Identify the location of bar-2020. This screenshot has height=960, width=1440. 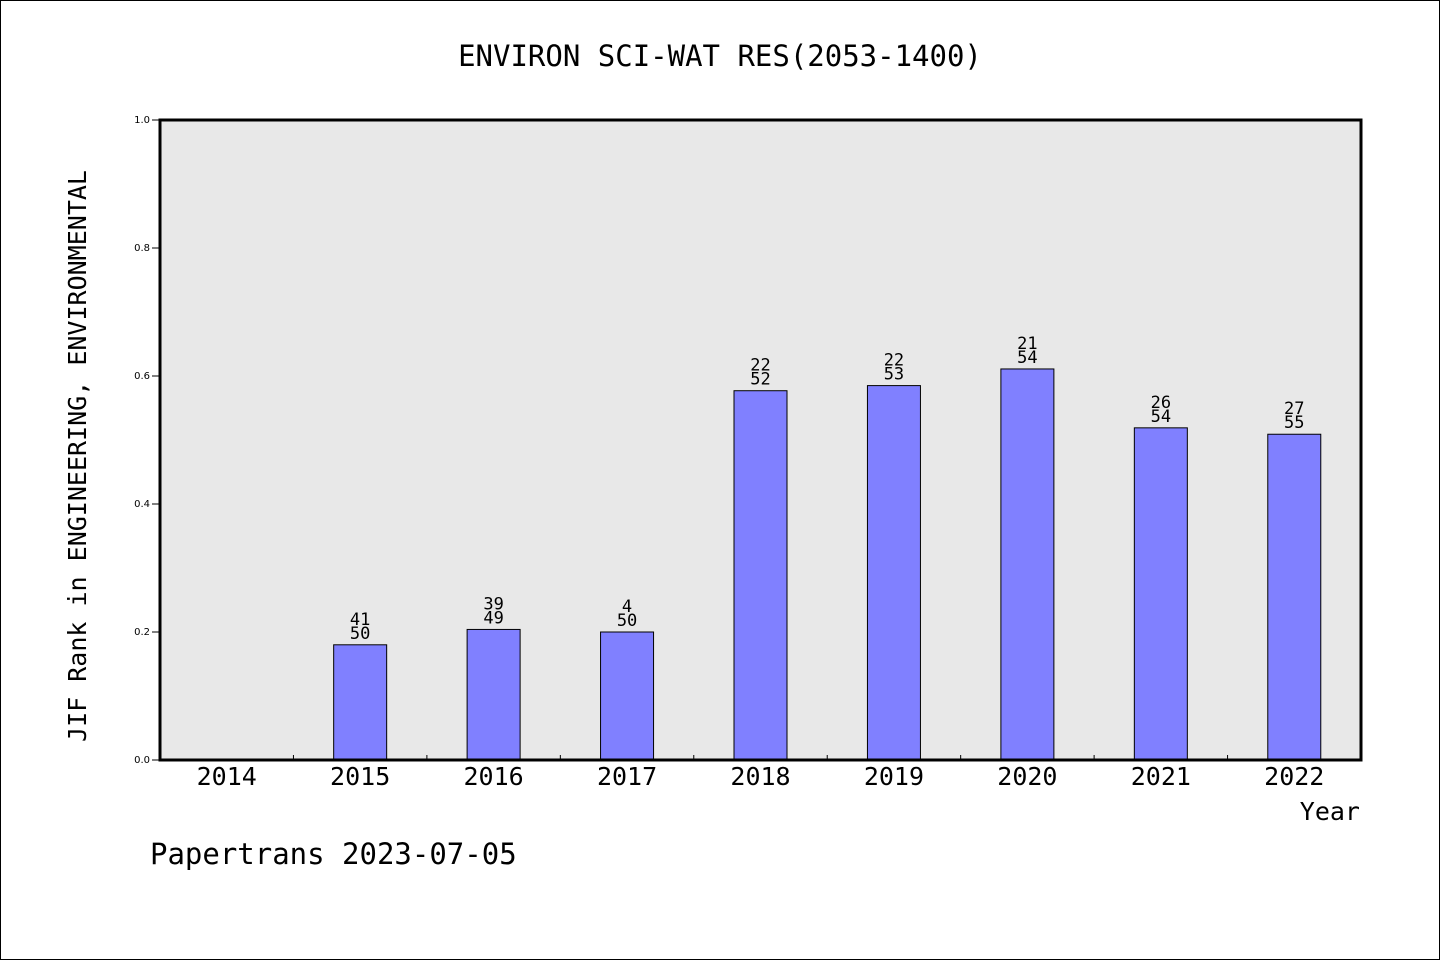
(1027, 564).